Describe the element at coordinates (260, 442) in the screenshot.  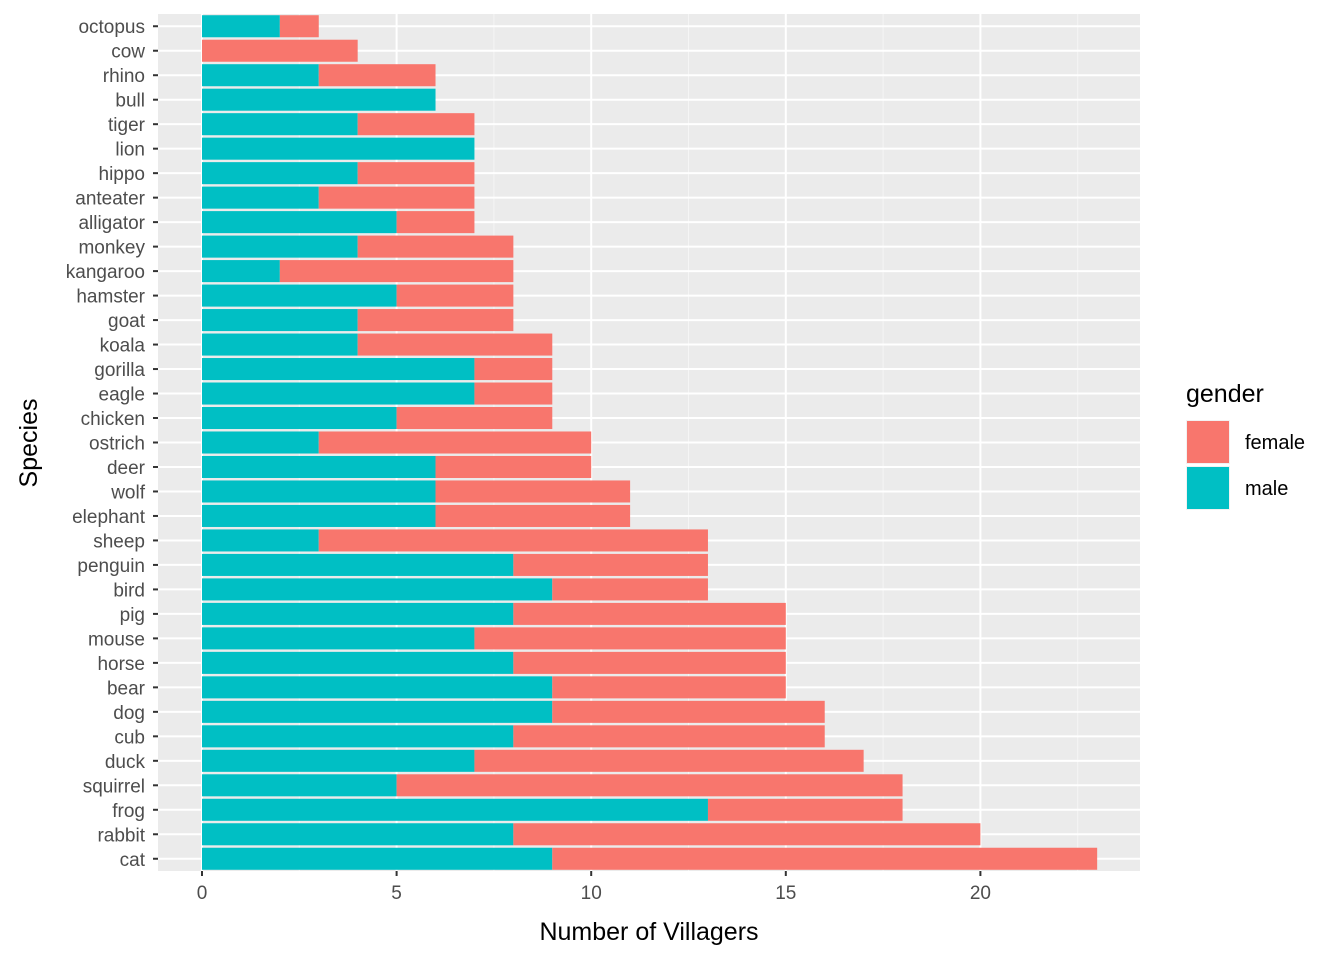
I see `bar-male-ostrich` at that location.